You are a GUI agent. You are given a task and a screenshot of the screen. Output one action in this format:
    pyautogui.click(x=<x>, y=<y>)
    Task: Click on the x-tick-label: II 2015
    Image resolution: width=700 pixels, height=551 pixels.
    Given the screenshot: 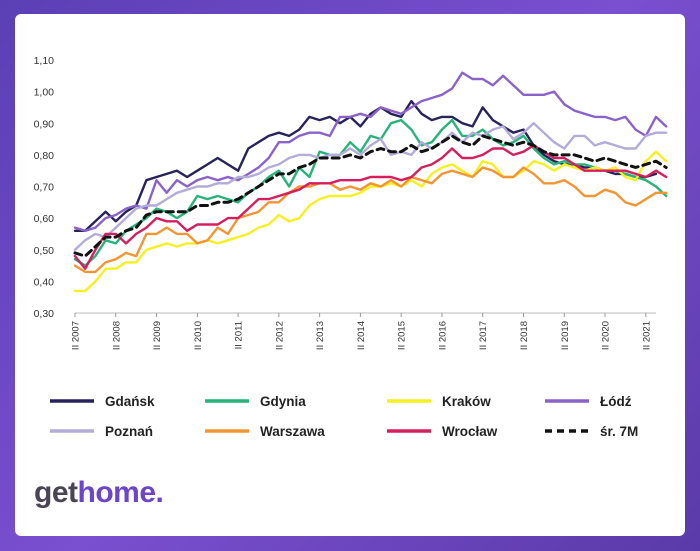 What is the action you would take?
    pyautogui.click(x=402, y=335)
    